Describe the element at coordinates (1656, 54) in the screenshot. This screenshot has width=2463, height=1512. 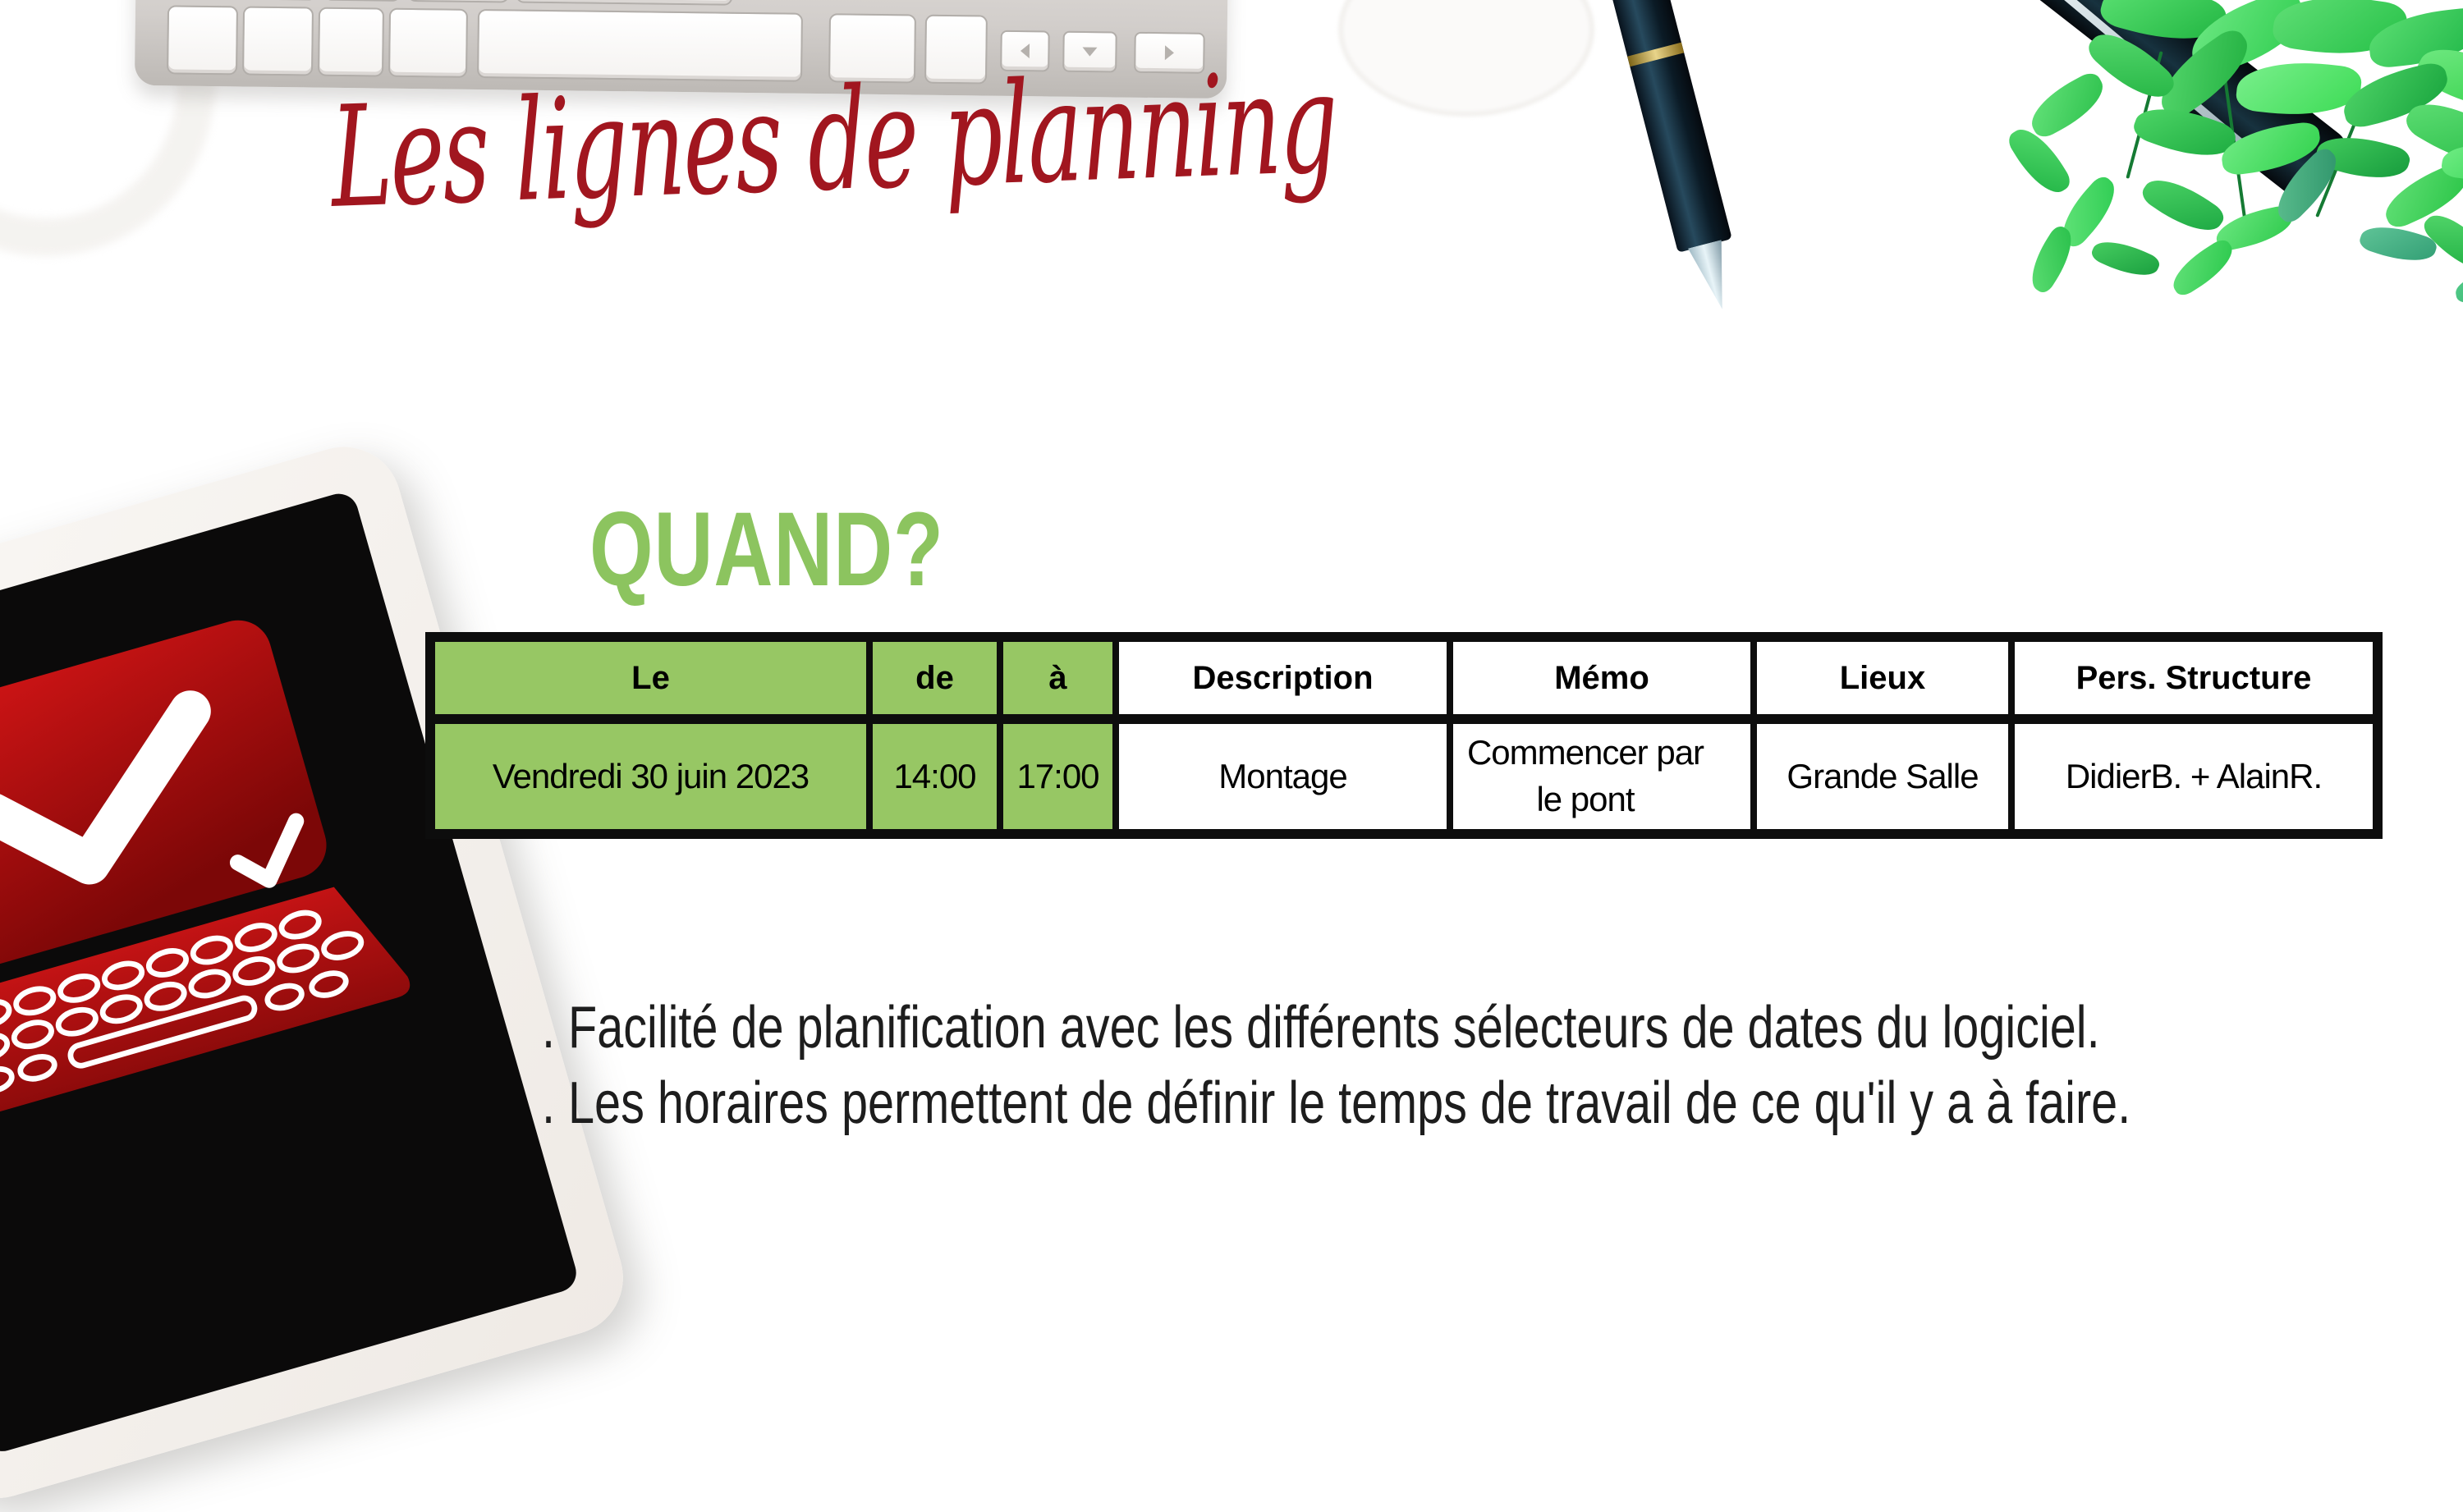
I see `pen-band` at that location.